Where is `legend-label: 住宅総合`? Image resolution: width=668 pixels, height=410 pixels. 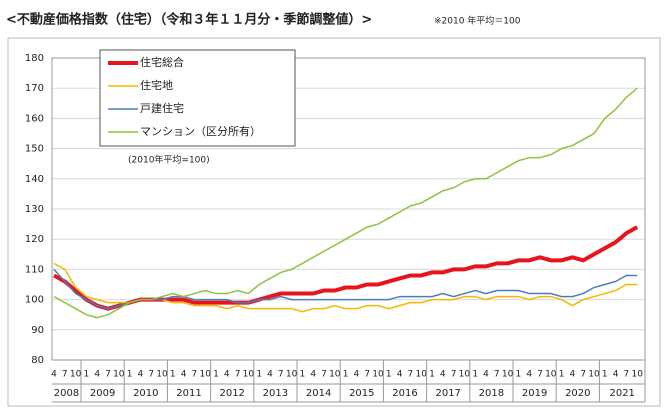 legend-label: 住宅総合 is located at coordinates (162, 62).